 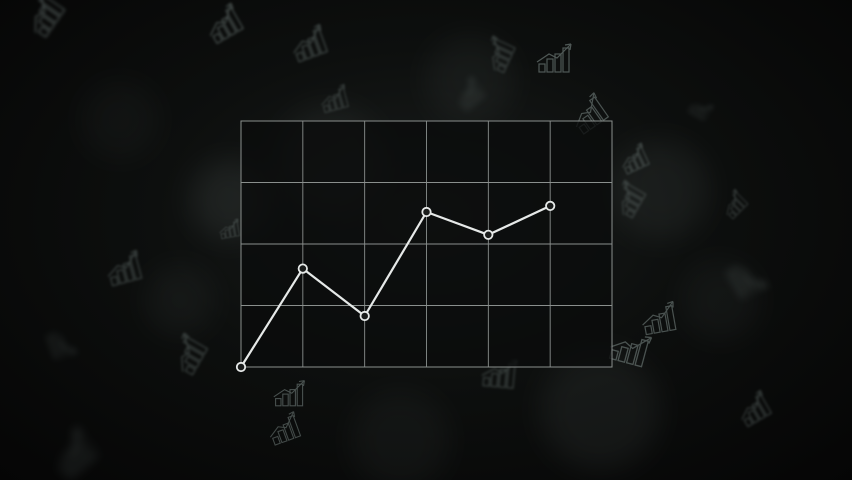 I want to click on chart-markers, so click(x=395, y=286).